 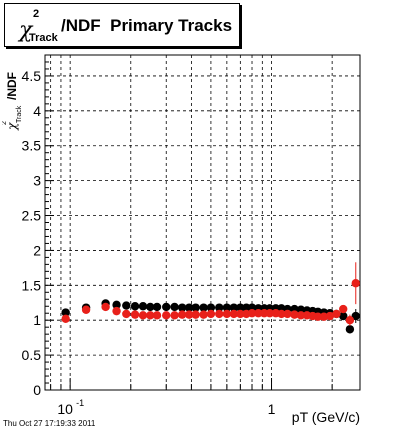 I want to click on data-markers, so click(x=210, y=298).